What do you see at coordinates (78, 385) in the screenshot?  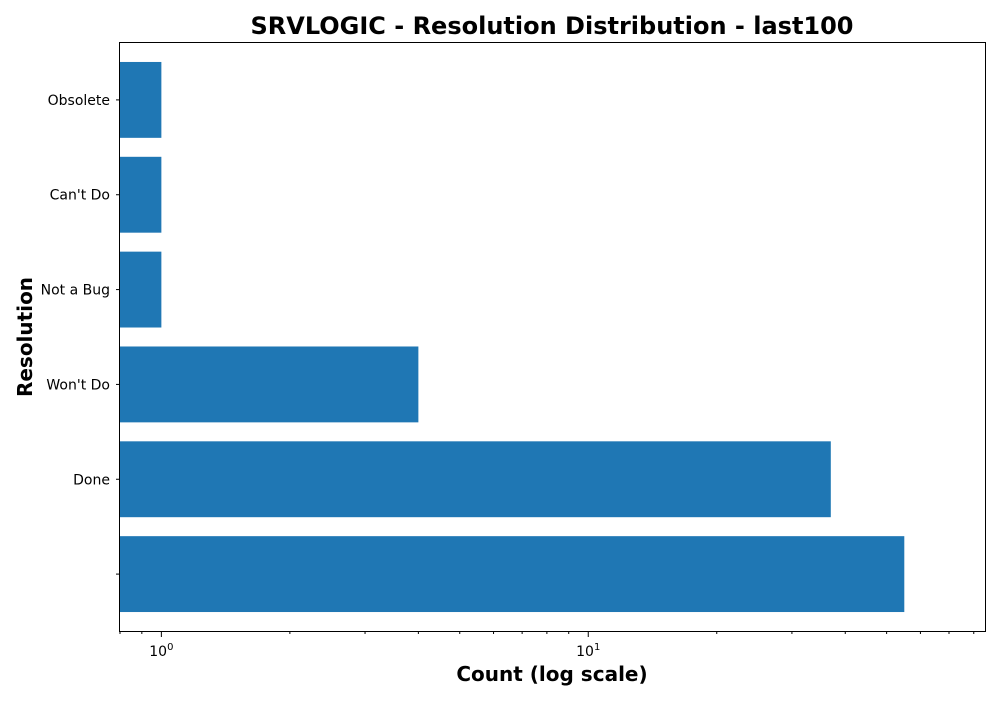 I see `y-tick-label: Won't Do` at bounding box center [78, 385].